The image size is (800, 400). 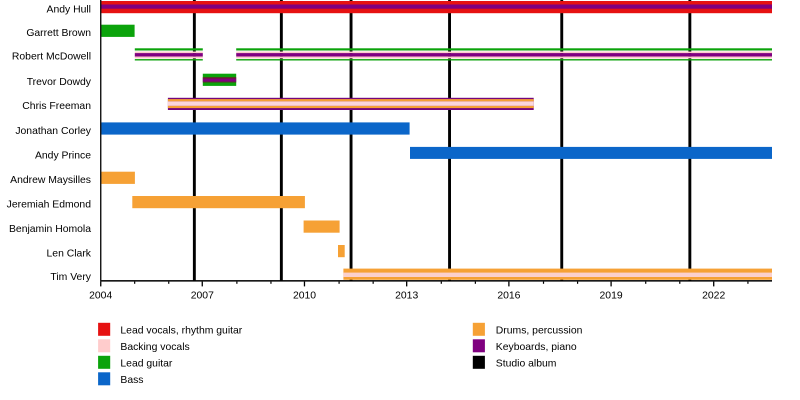 What do you see at coordinates (49, 204) in the screenshot?
I see `svg-text: Jeremiah Edmond` at bounding box center [49, 204].